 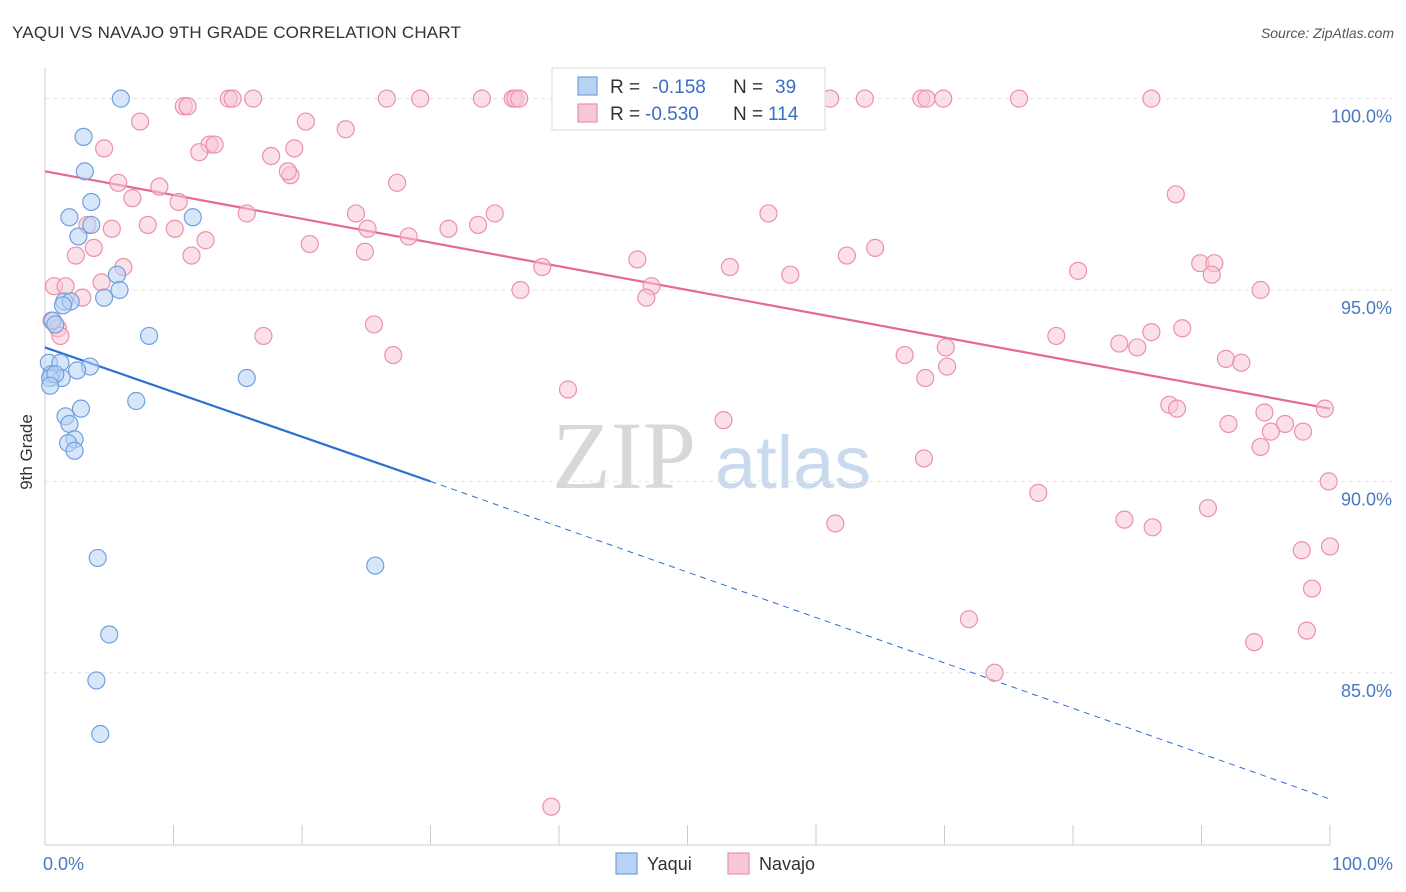 I want to click on watermark: ZIP atlas, so click(x=711, y=455).